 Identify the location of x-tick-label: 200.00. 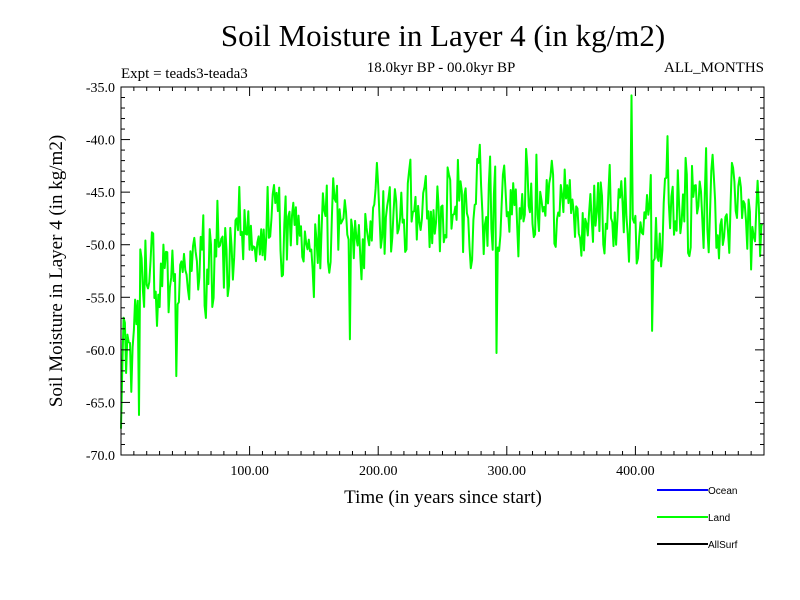
(378, 471).